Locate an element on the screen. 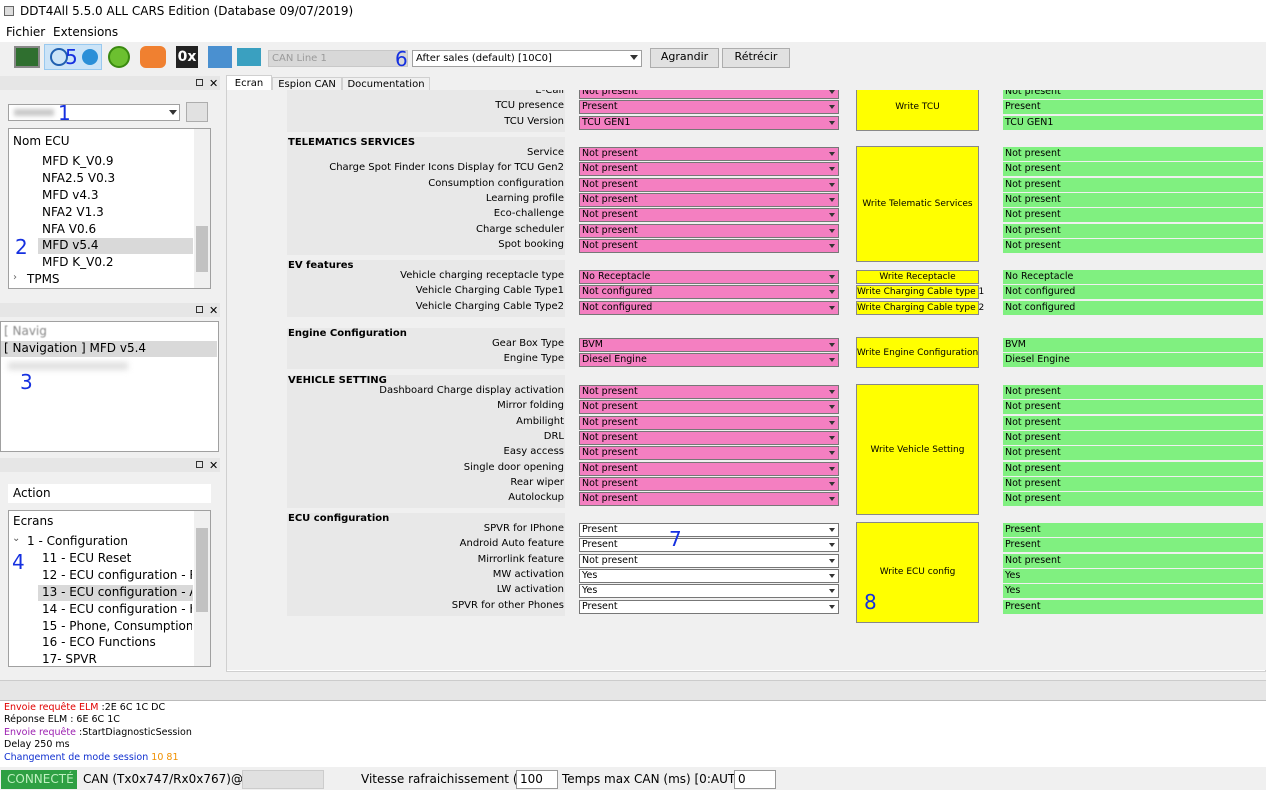 The height and width of the screenshot is (790, 1266). list-item: NFA2 V1.3 is located at coordinates (73, 212).